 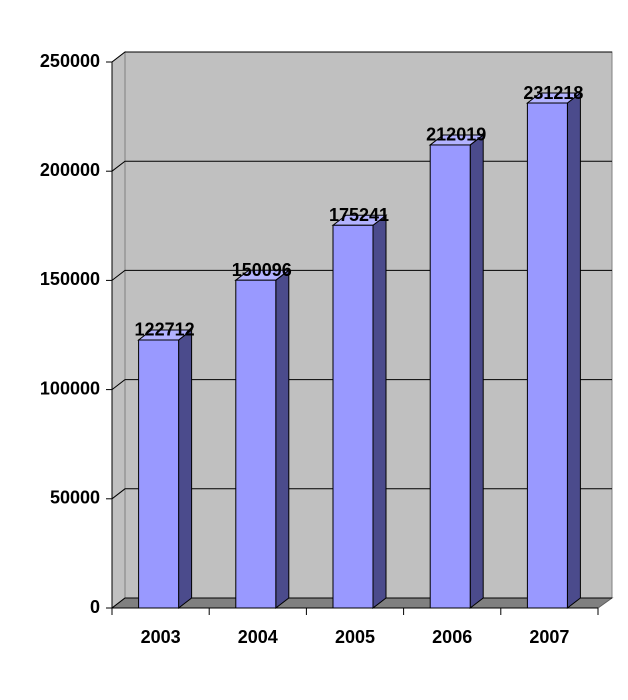 I want to click on y-tick-label: 150000, so click(x=70, y=279).